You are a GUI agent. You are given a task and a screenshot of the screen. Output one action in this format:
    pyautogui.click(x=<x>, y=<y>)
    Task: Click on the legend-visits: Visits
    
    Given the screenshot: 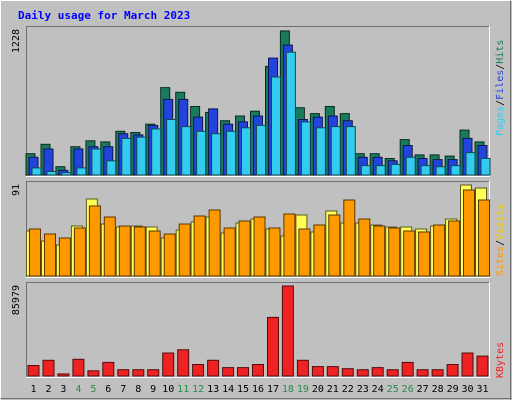 What is the action you would take?
    pyautogui.click(x=500, y=222)
    